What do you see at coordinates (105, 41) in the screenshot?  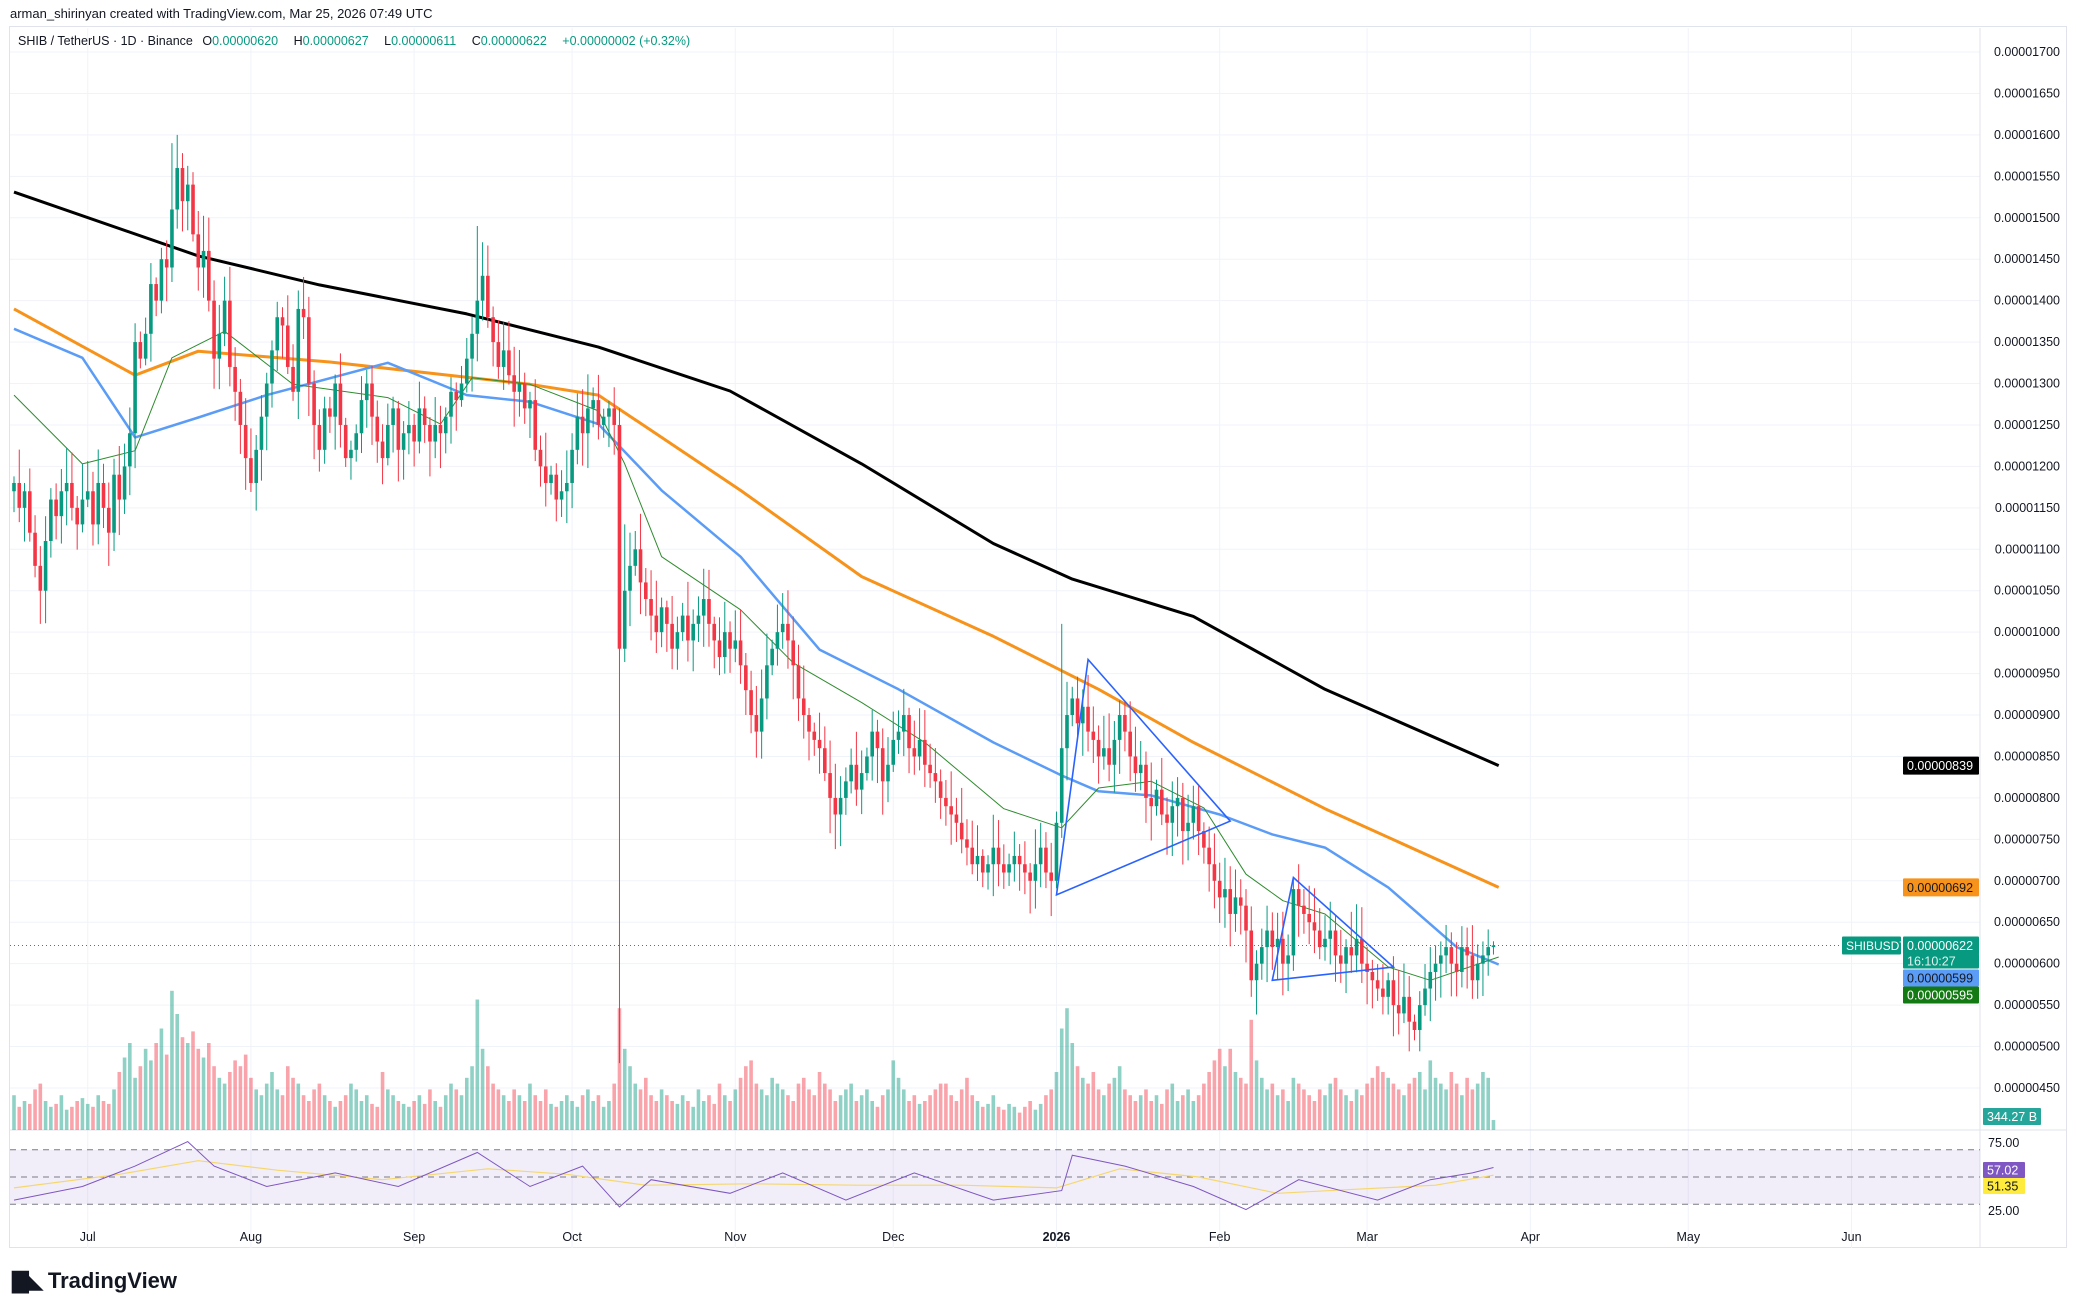 I see `symbol-label: SHIB / TetherUS · 1D · Binance` at bounding box center [105, 41].